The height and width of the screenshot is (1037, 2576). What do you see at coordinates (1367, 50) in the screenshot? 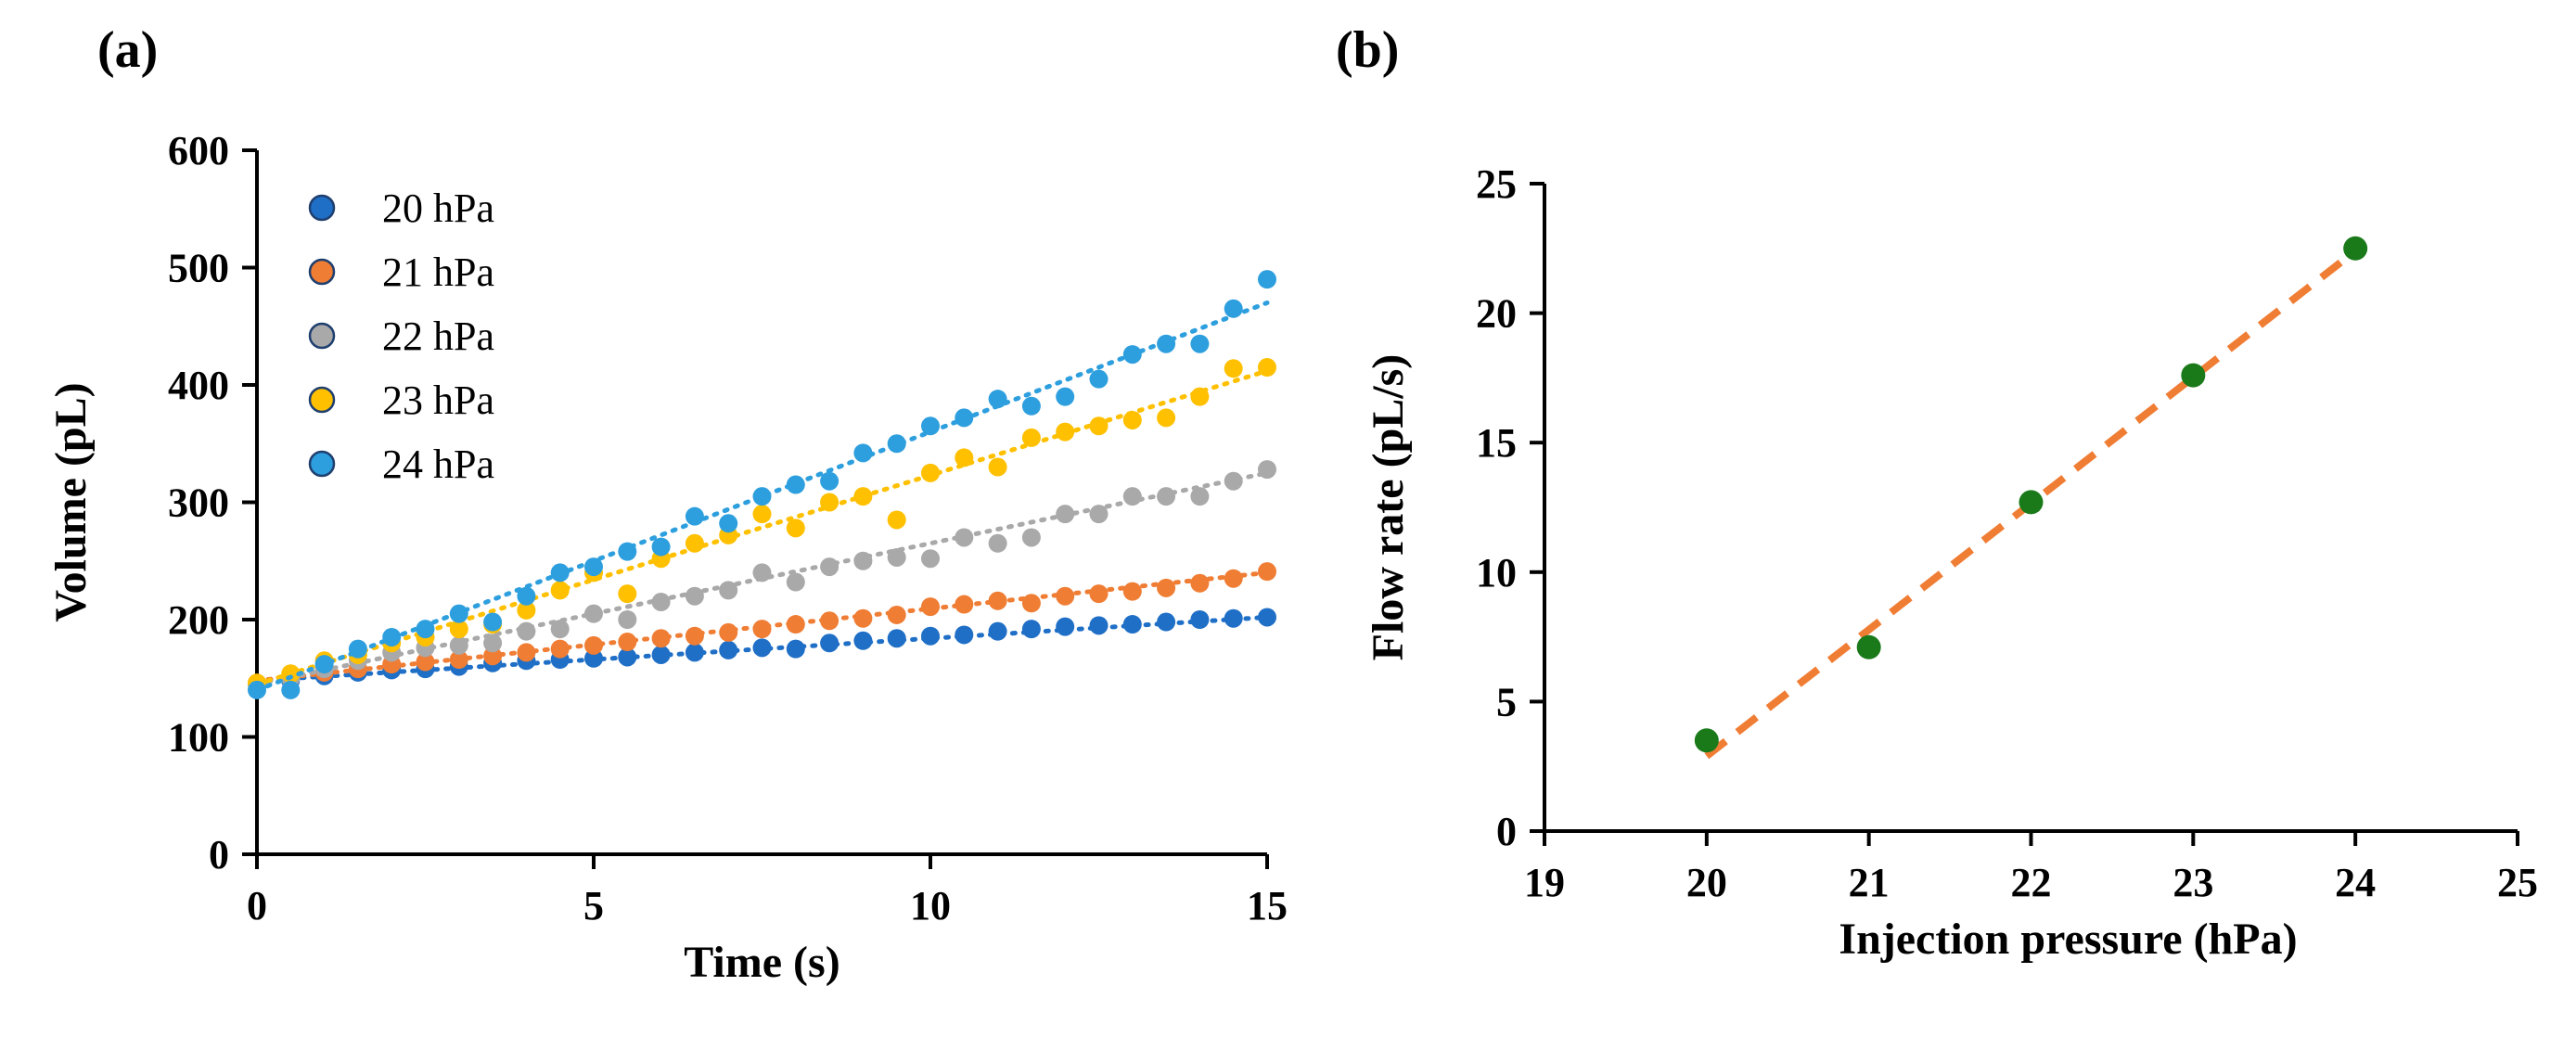
I see `panel-b-label: (b)` at bounding box center [1367, 50].